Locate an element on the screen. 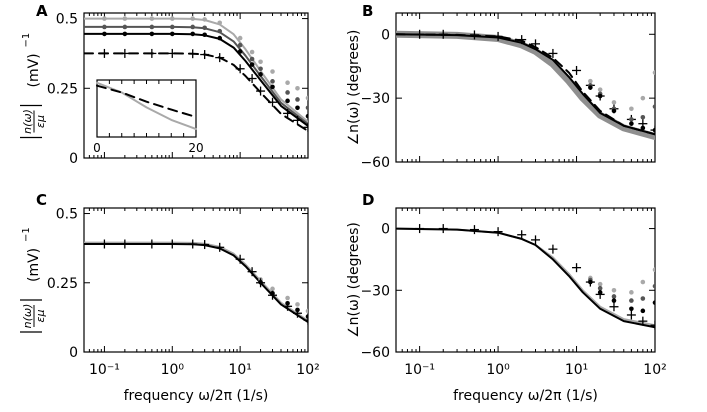 This screenshot has height=412, width=707. x-tick-label: 10⁰ is located at coordinates (173, 370).